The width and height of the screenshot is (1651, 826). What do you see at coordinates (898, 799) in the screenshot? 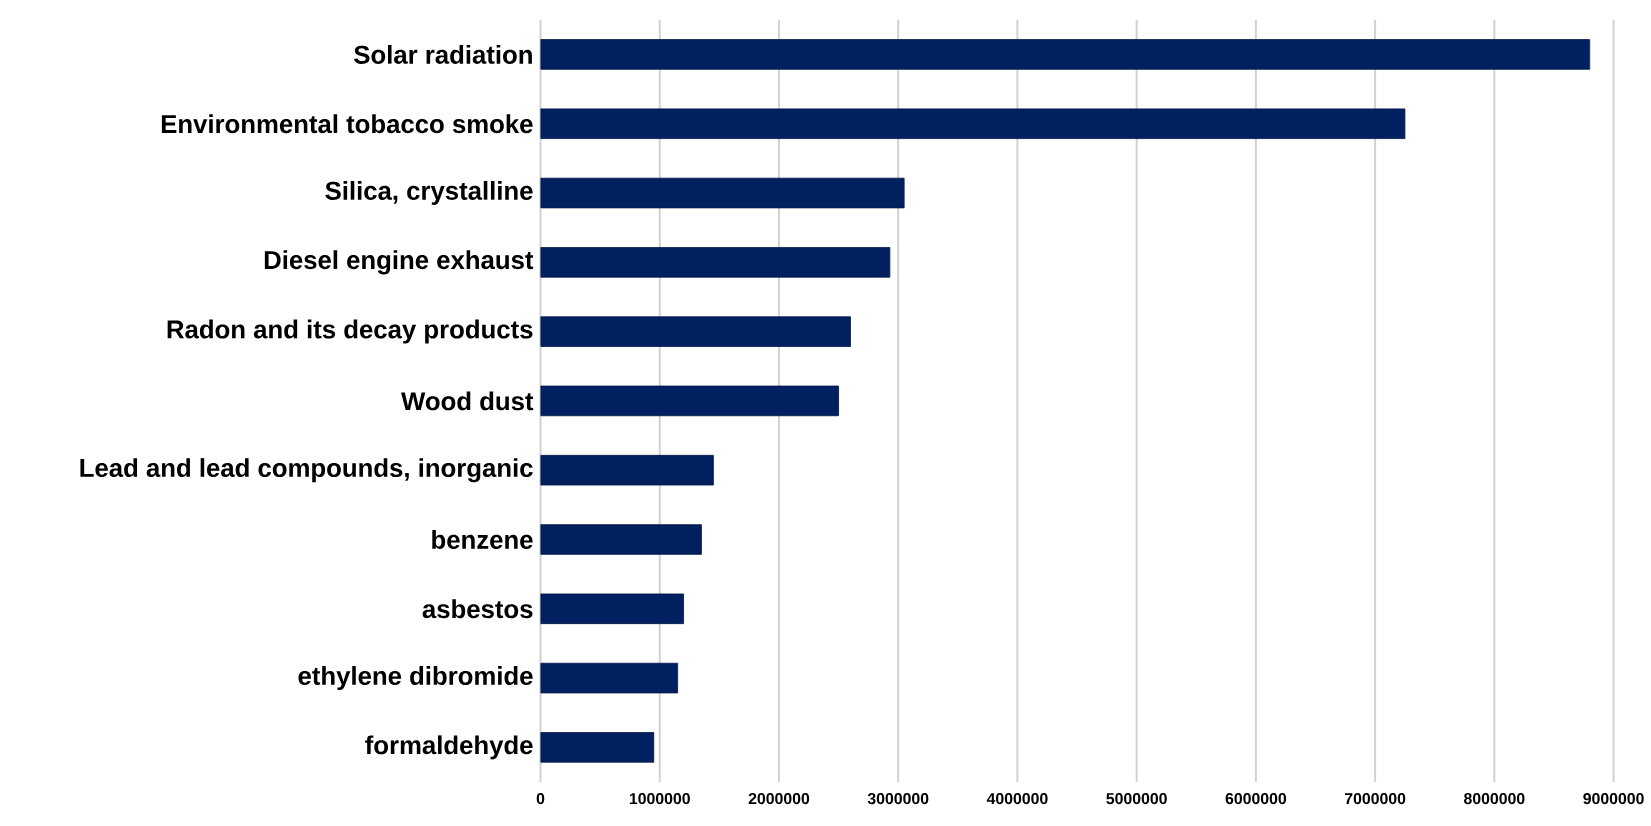
I see `x-tick-label: 3000000` at bounding box center [898, 799].